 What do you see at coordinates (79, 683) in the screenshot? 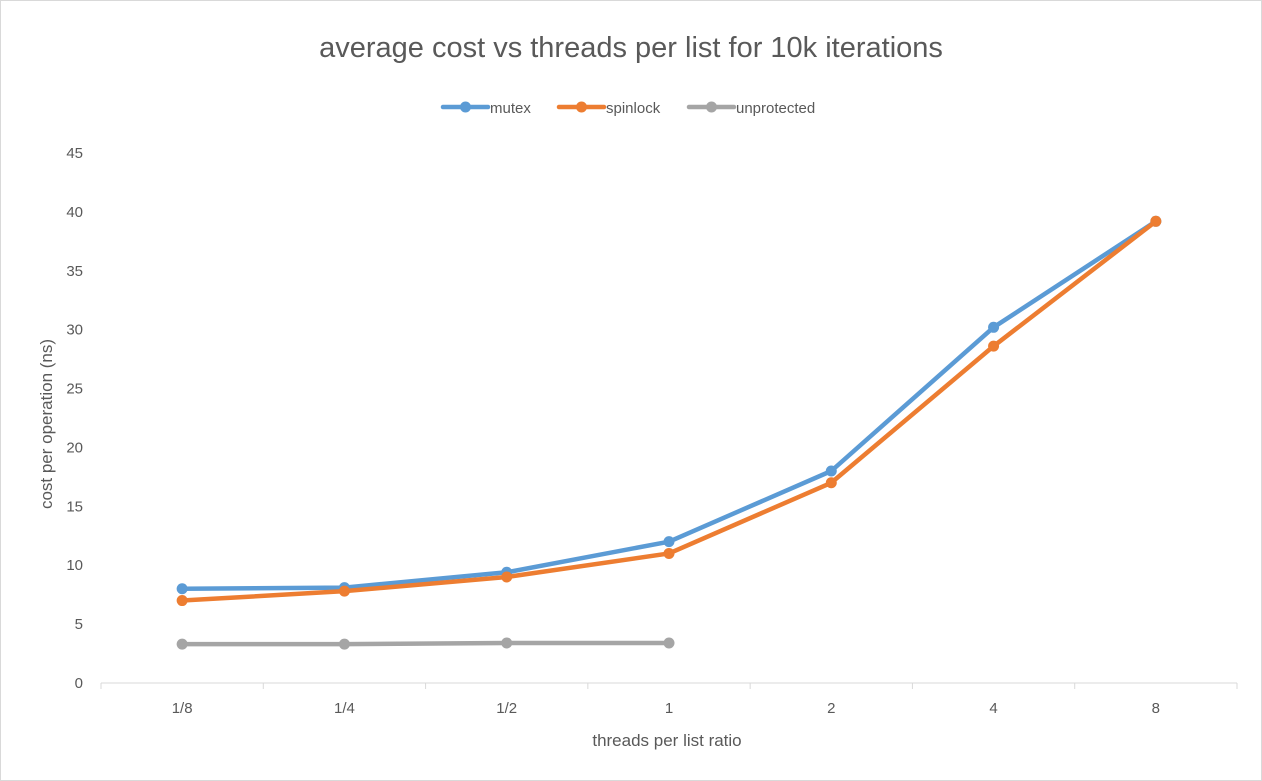
I see `y-tick-label: 0` at bounding box center [79, 683].